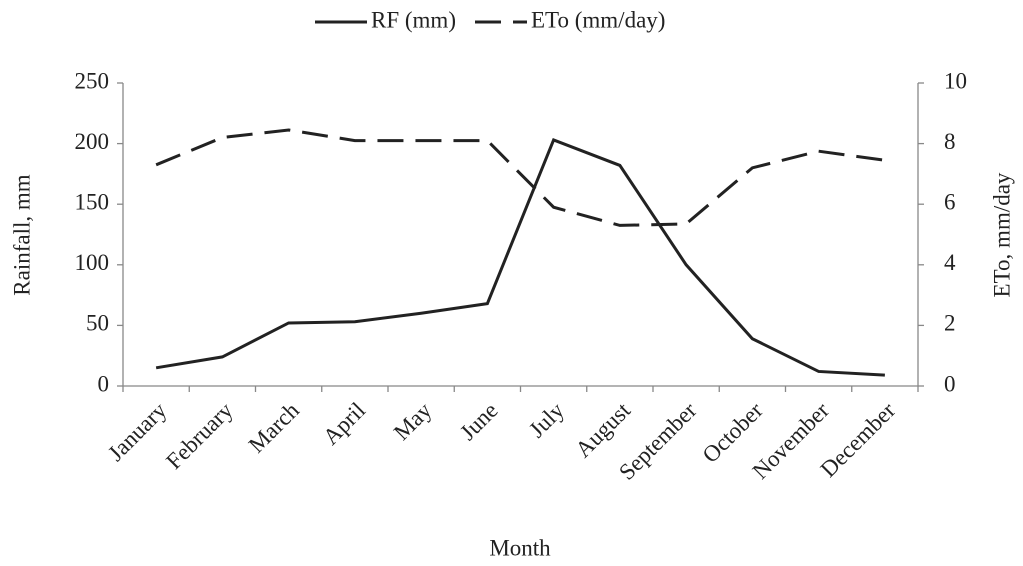 The height and width of the screenshot is (566, 1023). I want to click on y-tick-label: 200, so click(92, 141).